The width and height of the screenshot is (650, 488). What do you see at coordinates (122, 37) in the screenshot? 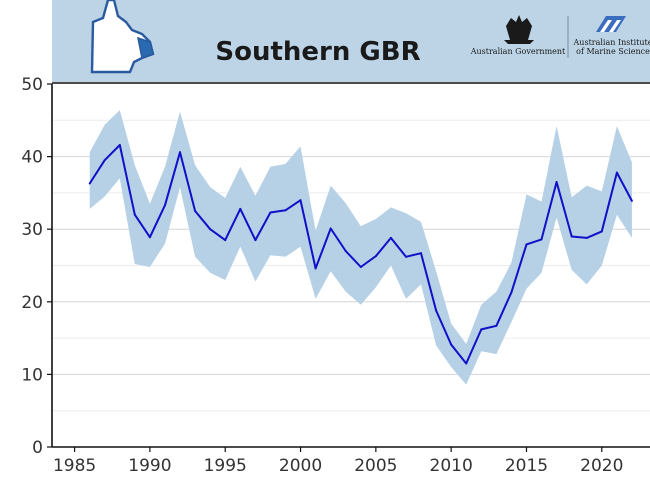
I see `queensland-map-icon` at bounding box center [122, 37].